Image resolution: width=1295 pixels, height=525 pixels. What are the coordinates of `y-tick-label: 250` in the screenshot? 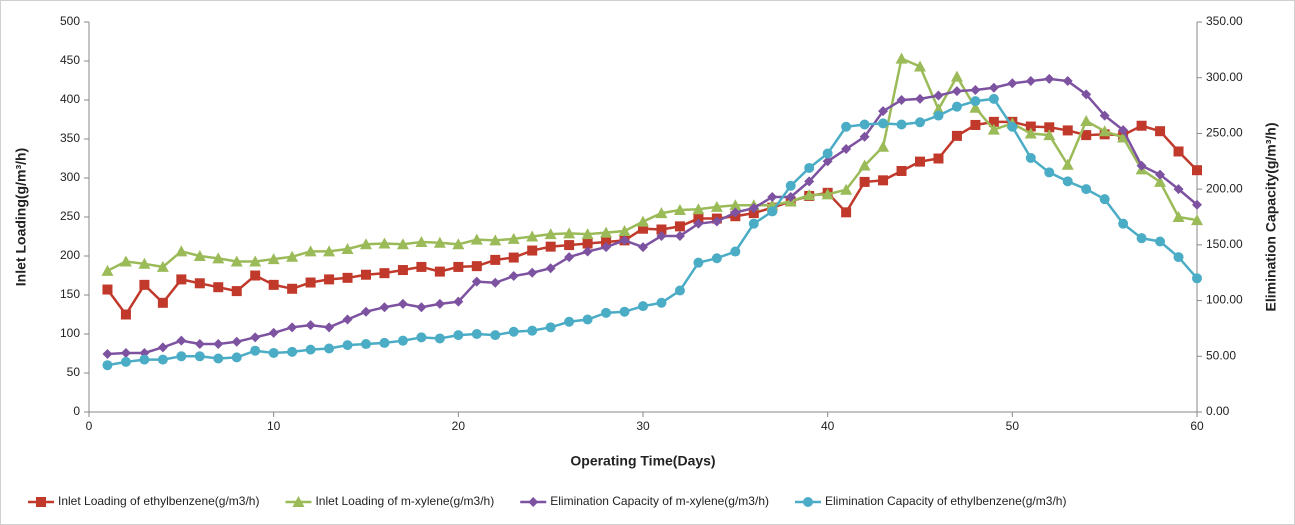 It's located at (70, 216).